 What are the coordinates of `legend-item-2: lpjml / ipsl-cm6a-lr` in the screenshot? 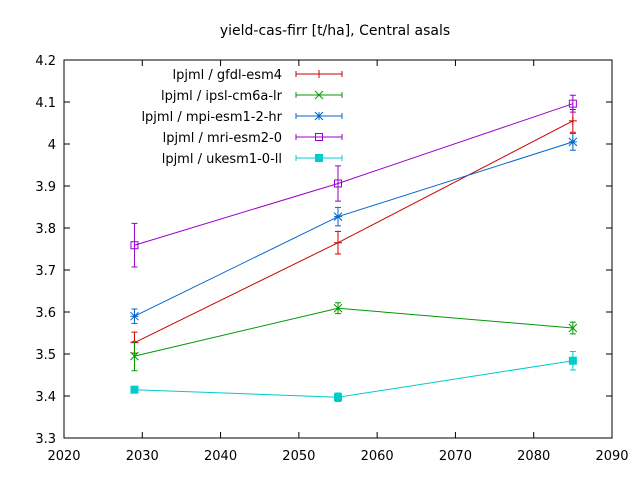 It's located at (252, 96).